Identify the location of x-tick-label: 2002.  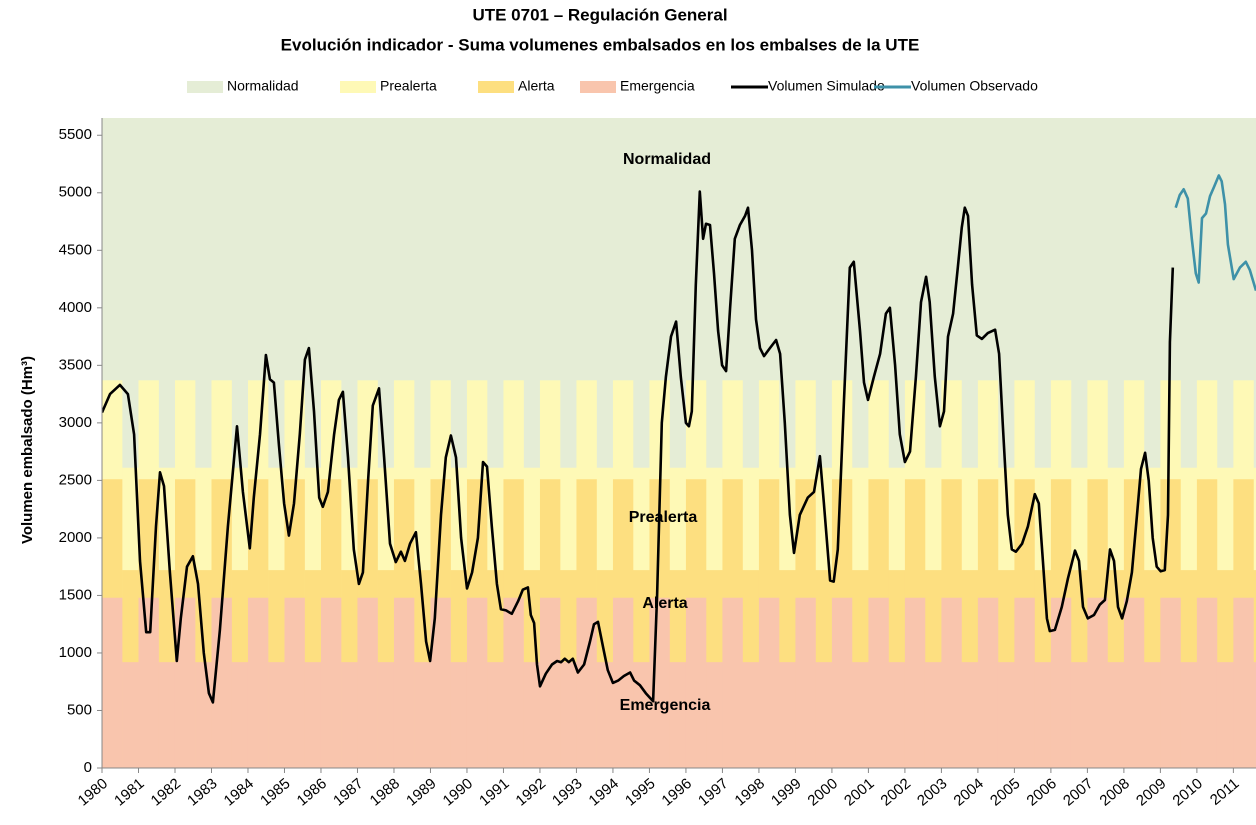
(896, 792).